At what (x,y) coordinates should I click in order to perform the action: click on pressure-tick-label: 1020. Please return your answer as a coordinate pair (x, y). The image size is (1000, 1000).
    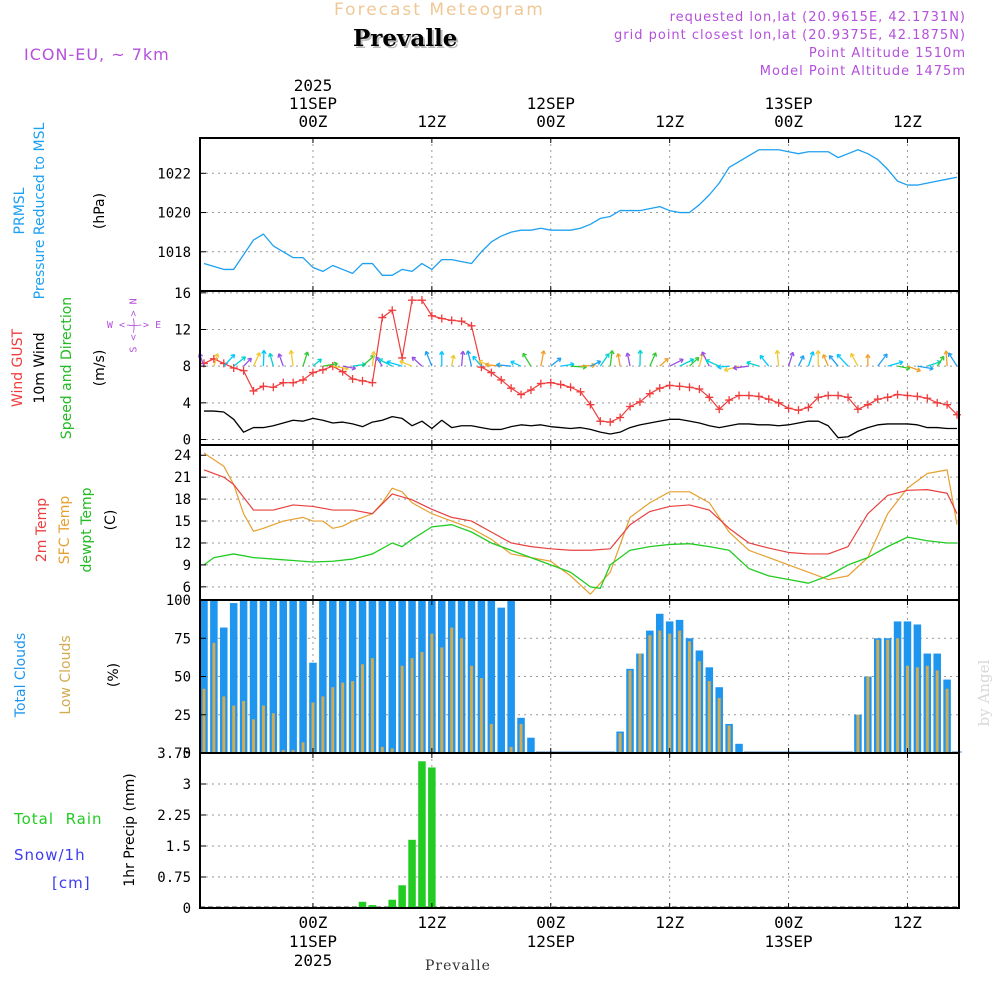
    Looking at the image, I should click on (174, 214).